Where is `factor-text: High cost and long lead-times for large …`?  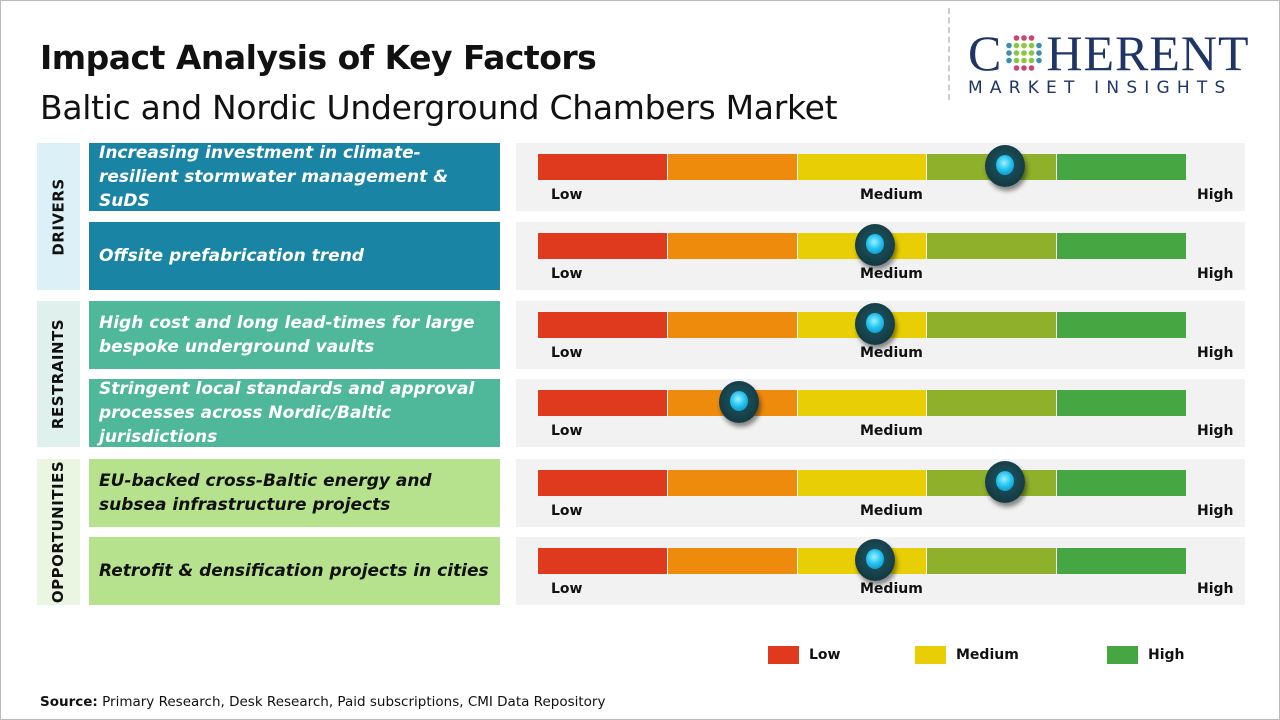
factor-text: High cost and long lead-times for large … is located at coordinates (287, 335).